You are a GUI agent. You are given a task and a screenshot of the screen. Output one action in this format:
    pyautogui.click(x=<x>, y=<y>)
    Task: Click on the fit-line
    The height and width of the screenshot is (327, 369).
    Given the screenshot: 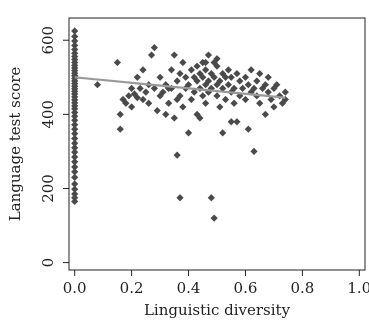 What is the action you would take?
    pyautogui.click(x=180, y=87)
    